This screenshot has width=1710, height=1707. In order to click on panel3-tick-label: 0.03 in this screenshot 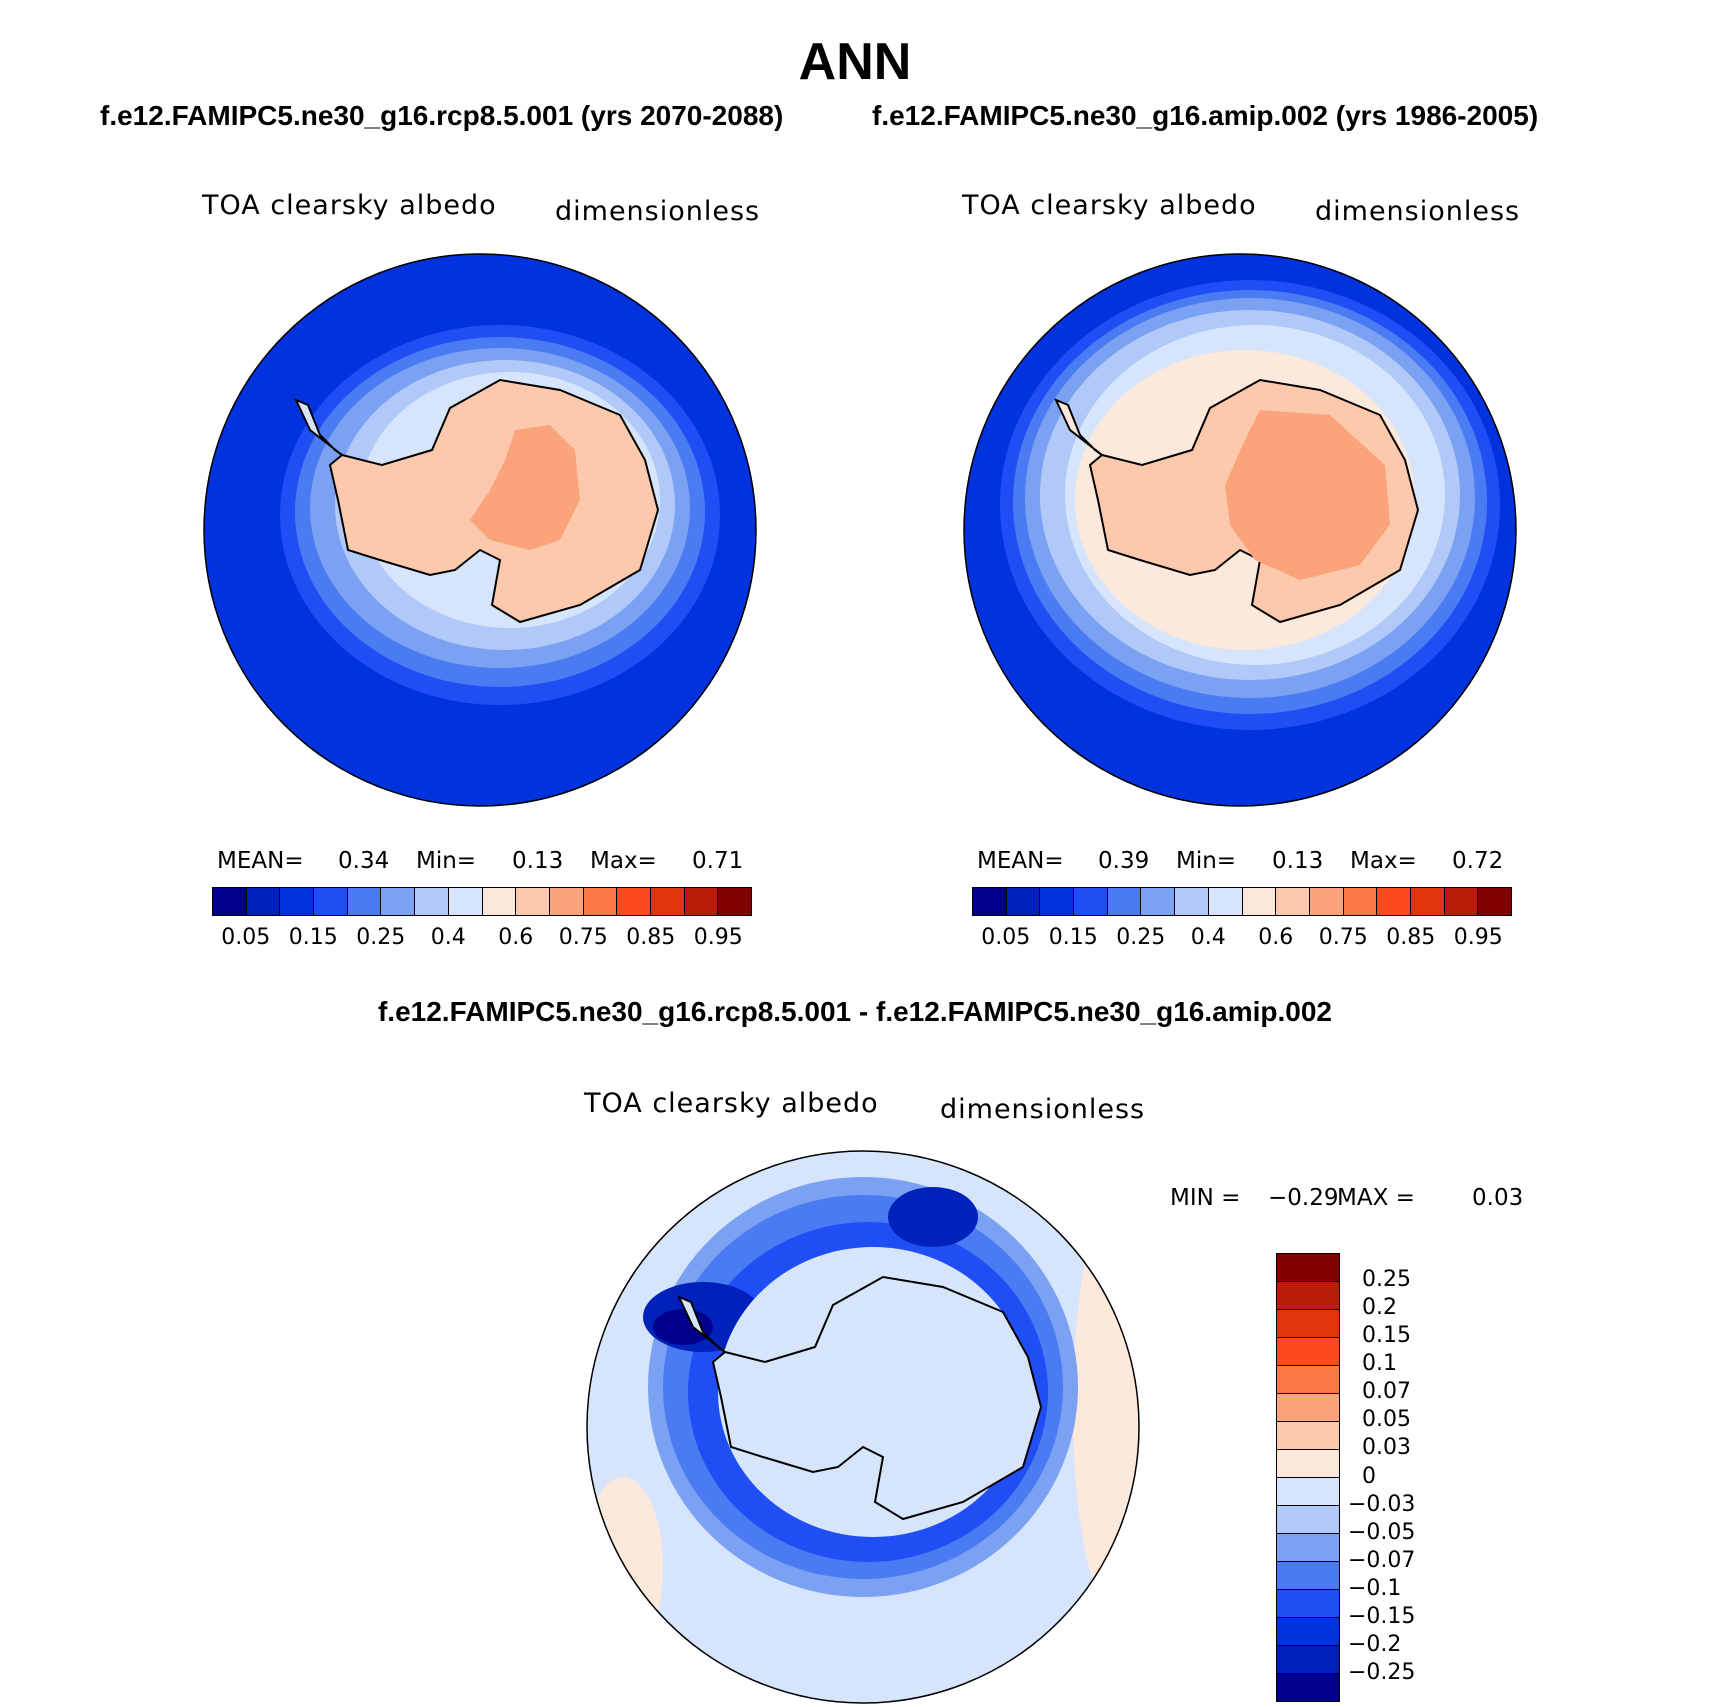, I will do `click(1386, 1448)`.